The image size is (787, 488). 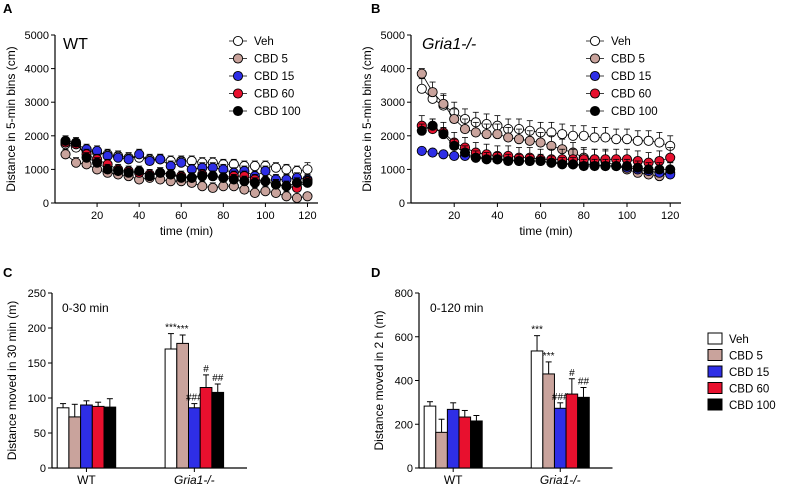 What do you see at coordinates (560, 397) in the screenshot?
I see `chart-d-significance-gria1-cbd-15: ###` at bounding box center [560, 397].